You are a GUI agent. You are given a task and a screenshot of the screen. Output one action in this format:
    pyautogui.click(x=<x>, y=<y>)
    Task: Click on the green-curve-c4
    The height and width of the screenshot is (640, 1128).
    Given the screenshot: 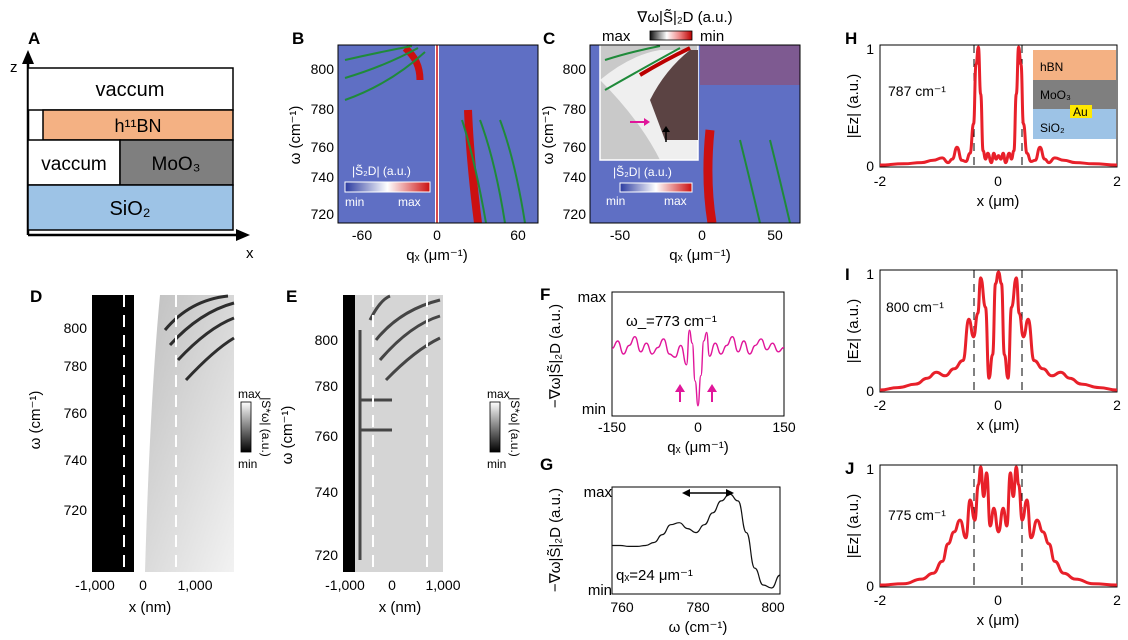 What is the action you would take?
    pyautogui.click(x=642, y=69)
    